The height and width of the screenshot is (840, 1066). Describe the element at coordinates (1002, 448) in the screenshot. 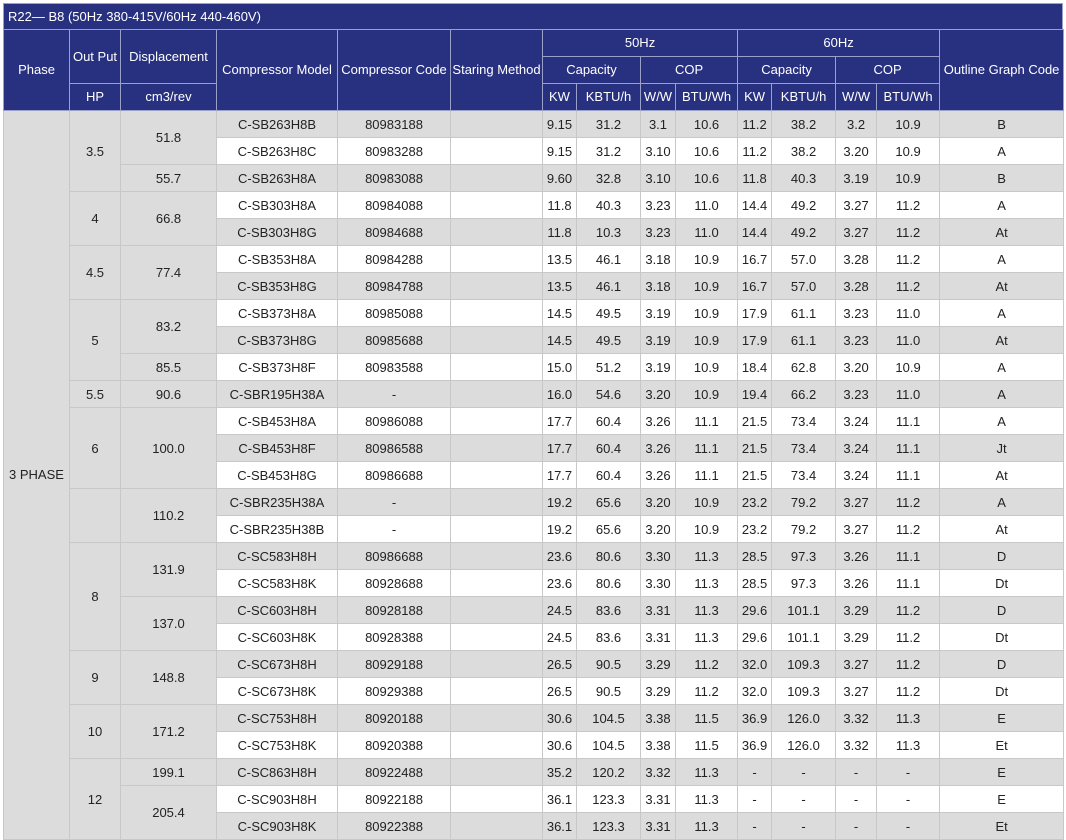

I see `outline-code-cell: Jt` at that location.